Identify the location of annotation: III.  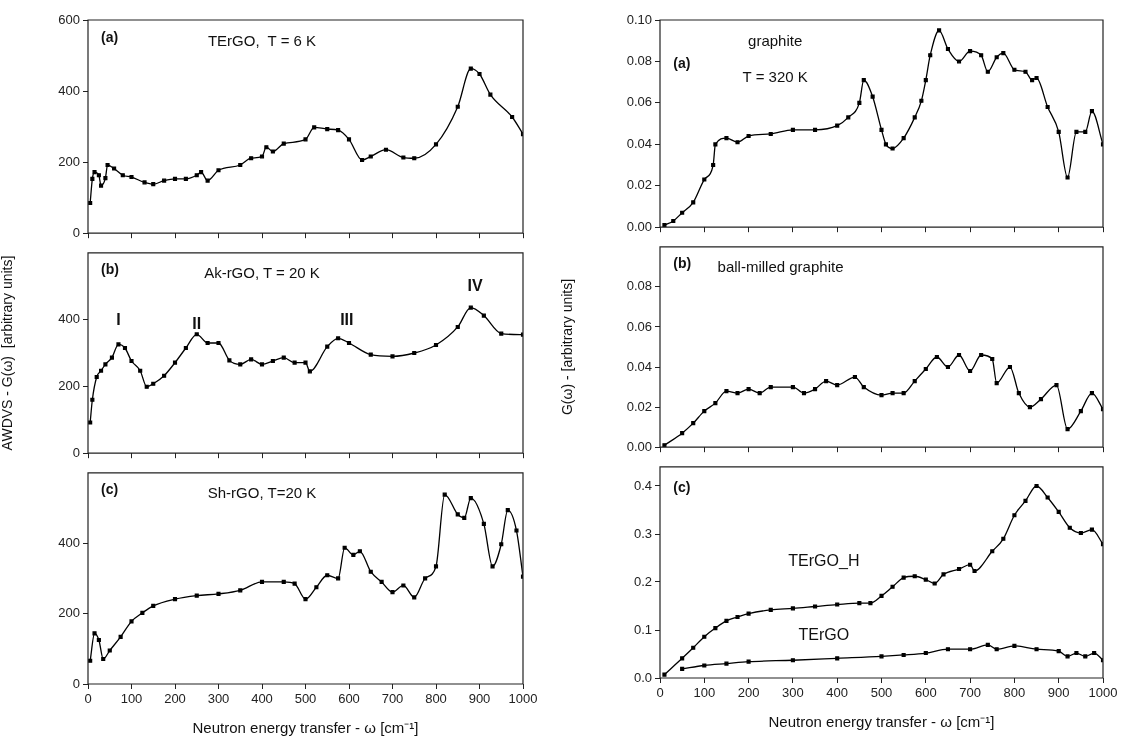
(347, 320).